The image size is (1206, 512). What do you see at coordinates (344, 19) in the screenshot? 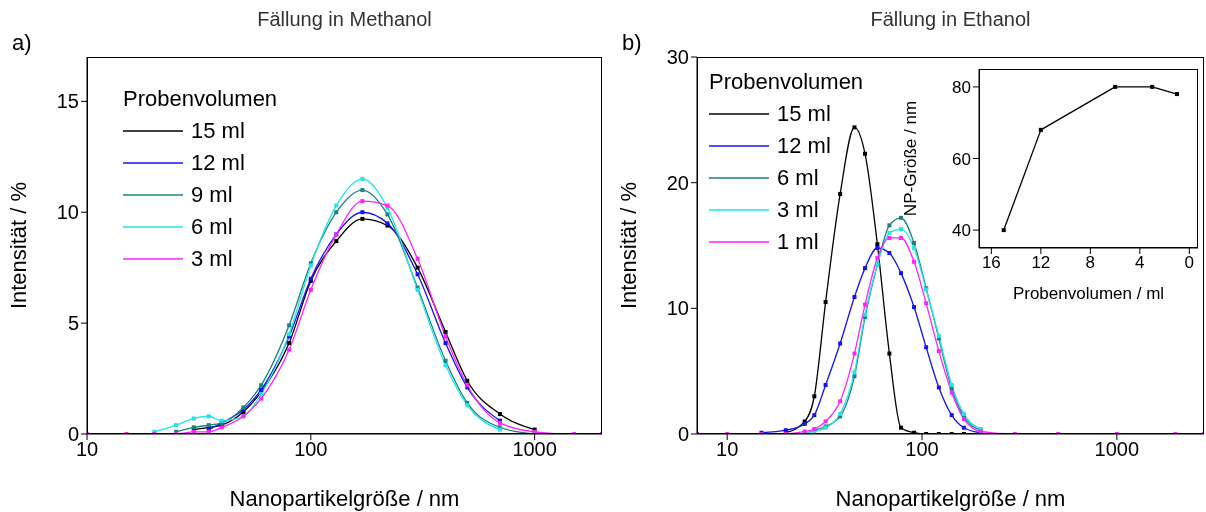
I see `chart-title: Fällung in Methanol` at bounding box center [344, 19].